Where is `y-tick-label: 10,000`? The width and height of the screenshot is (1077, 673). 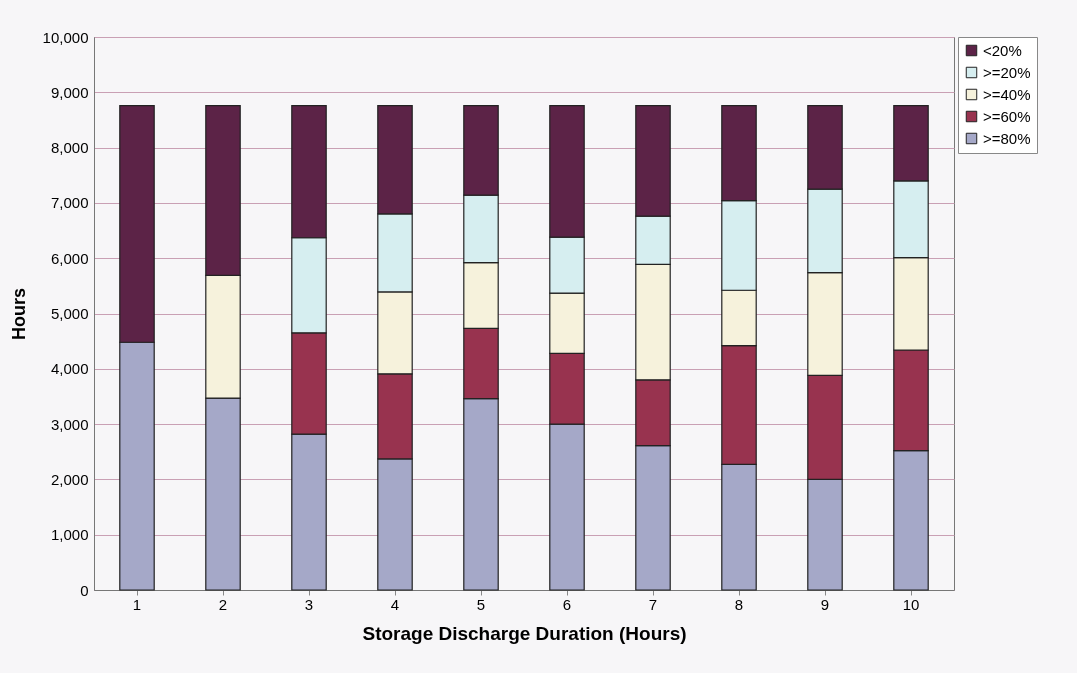
y-tick-label: 10,000 is located at coordinates (65, 37).